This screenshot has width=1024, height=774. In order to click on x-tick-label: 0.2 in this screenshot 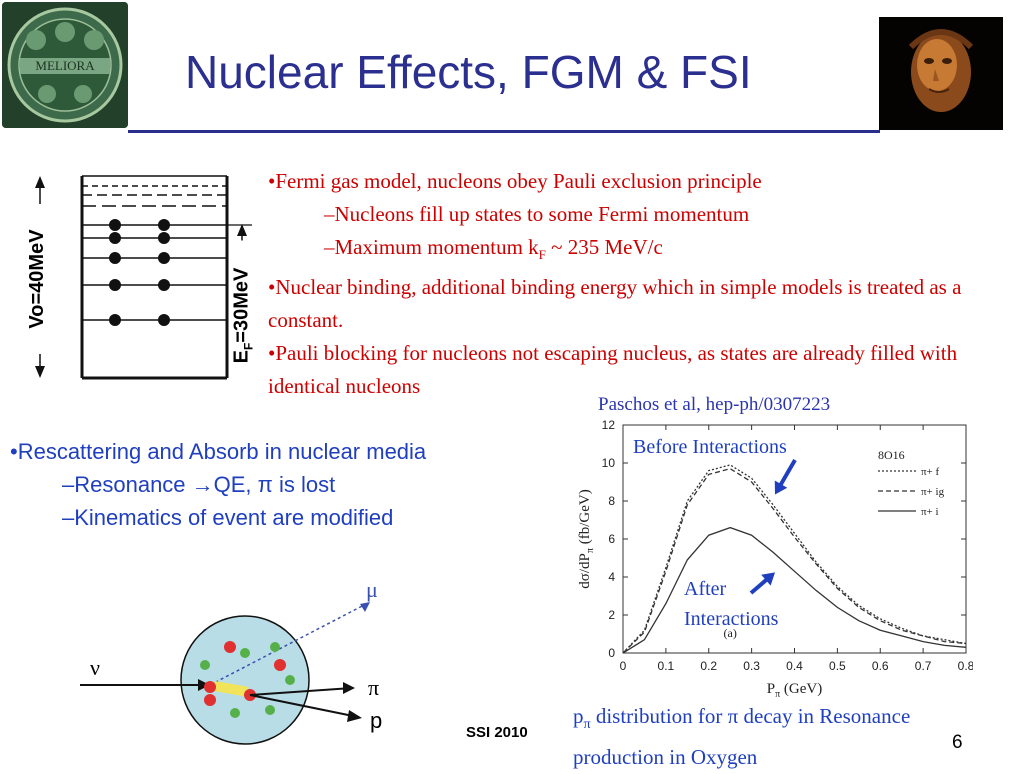, I will do `click(708, 666)`.